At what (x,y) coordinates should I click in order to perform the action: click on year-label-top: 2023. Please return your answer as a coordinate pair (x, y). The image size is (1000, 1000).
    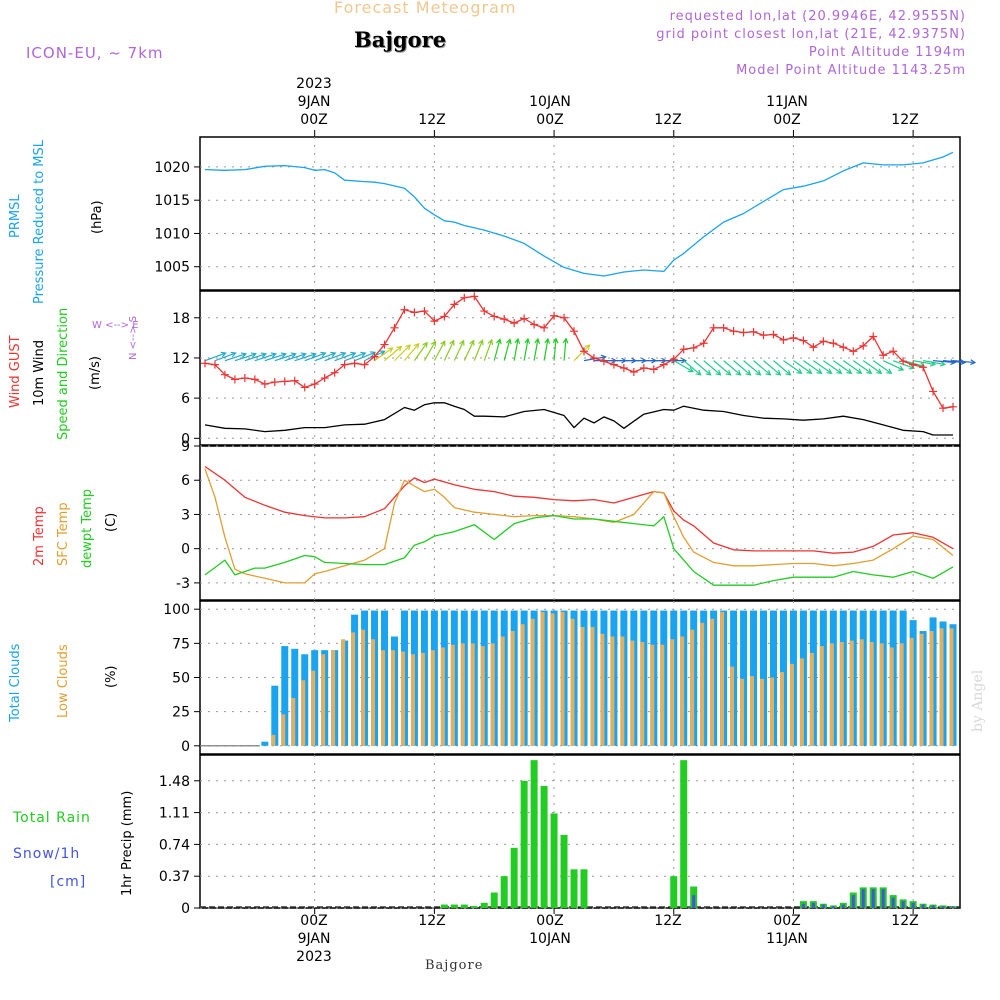
    Looking at the image, I should click on (314, 84).